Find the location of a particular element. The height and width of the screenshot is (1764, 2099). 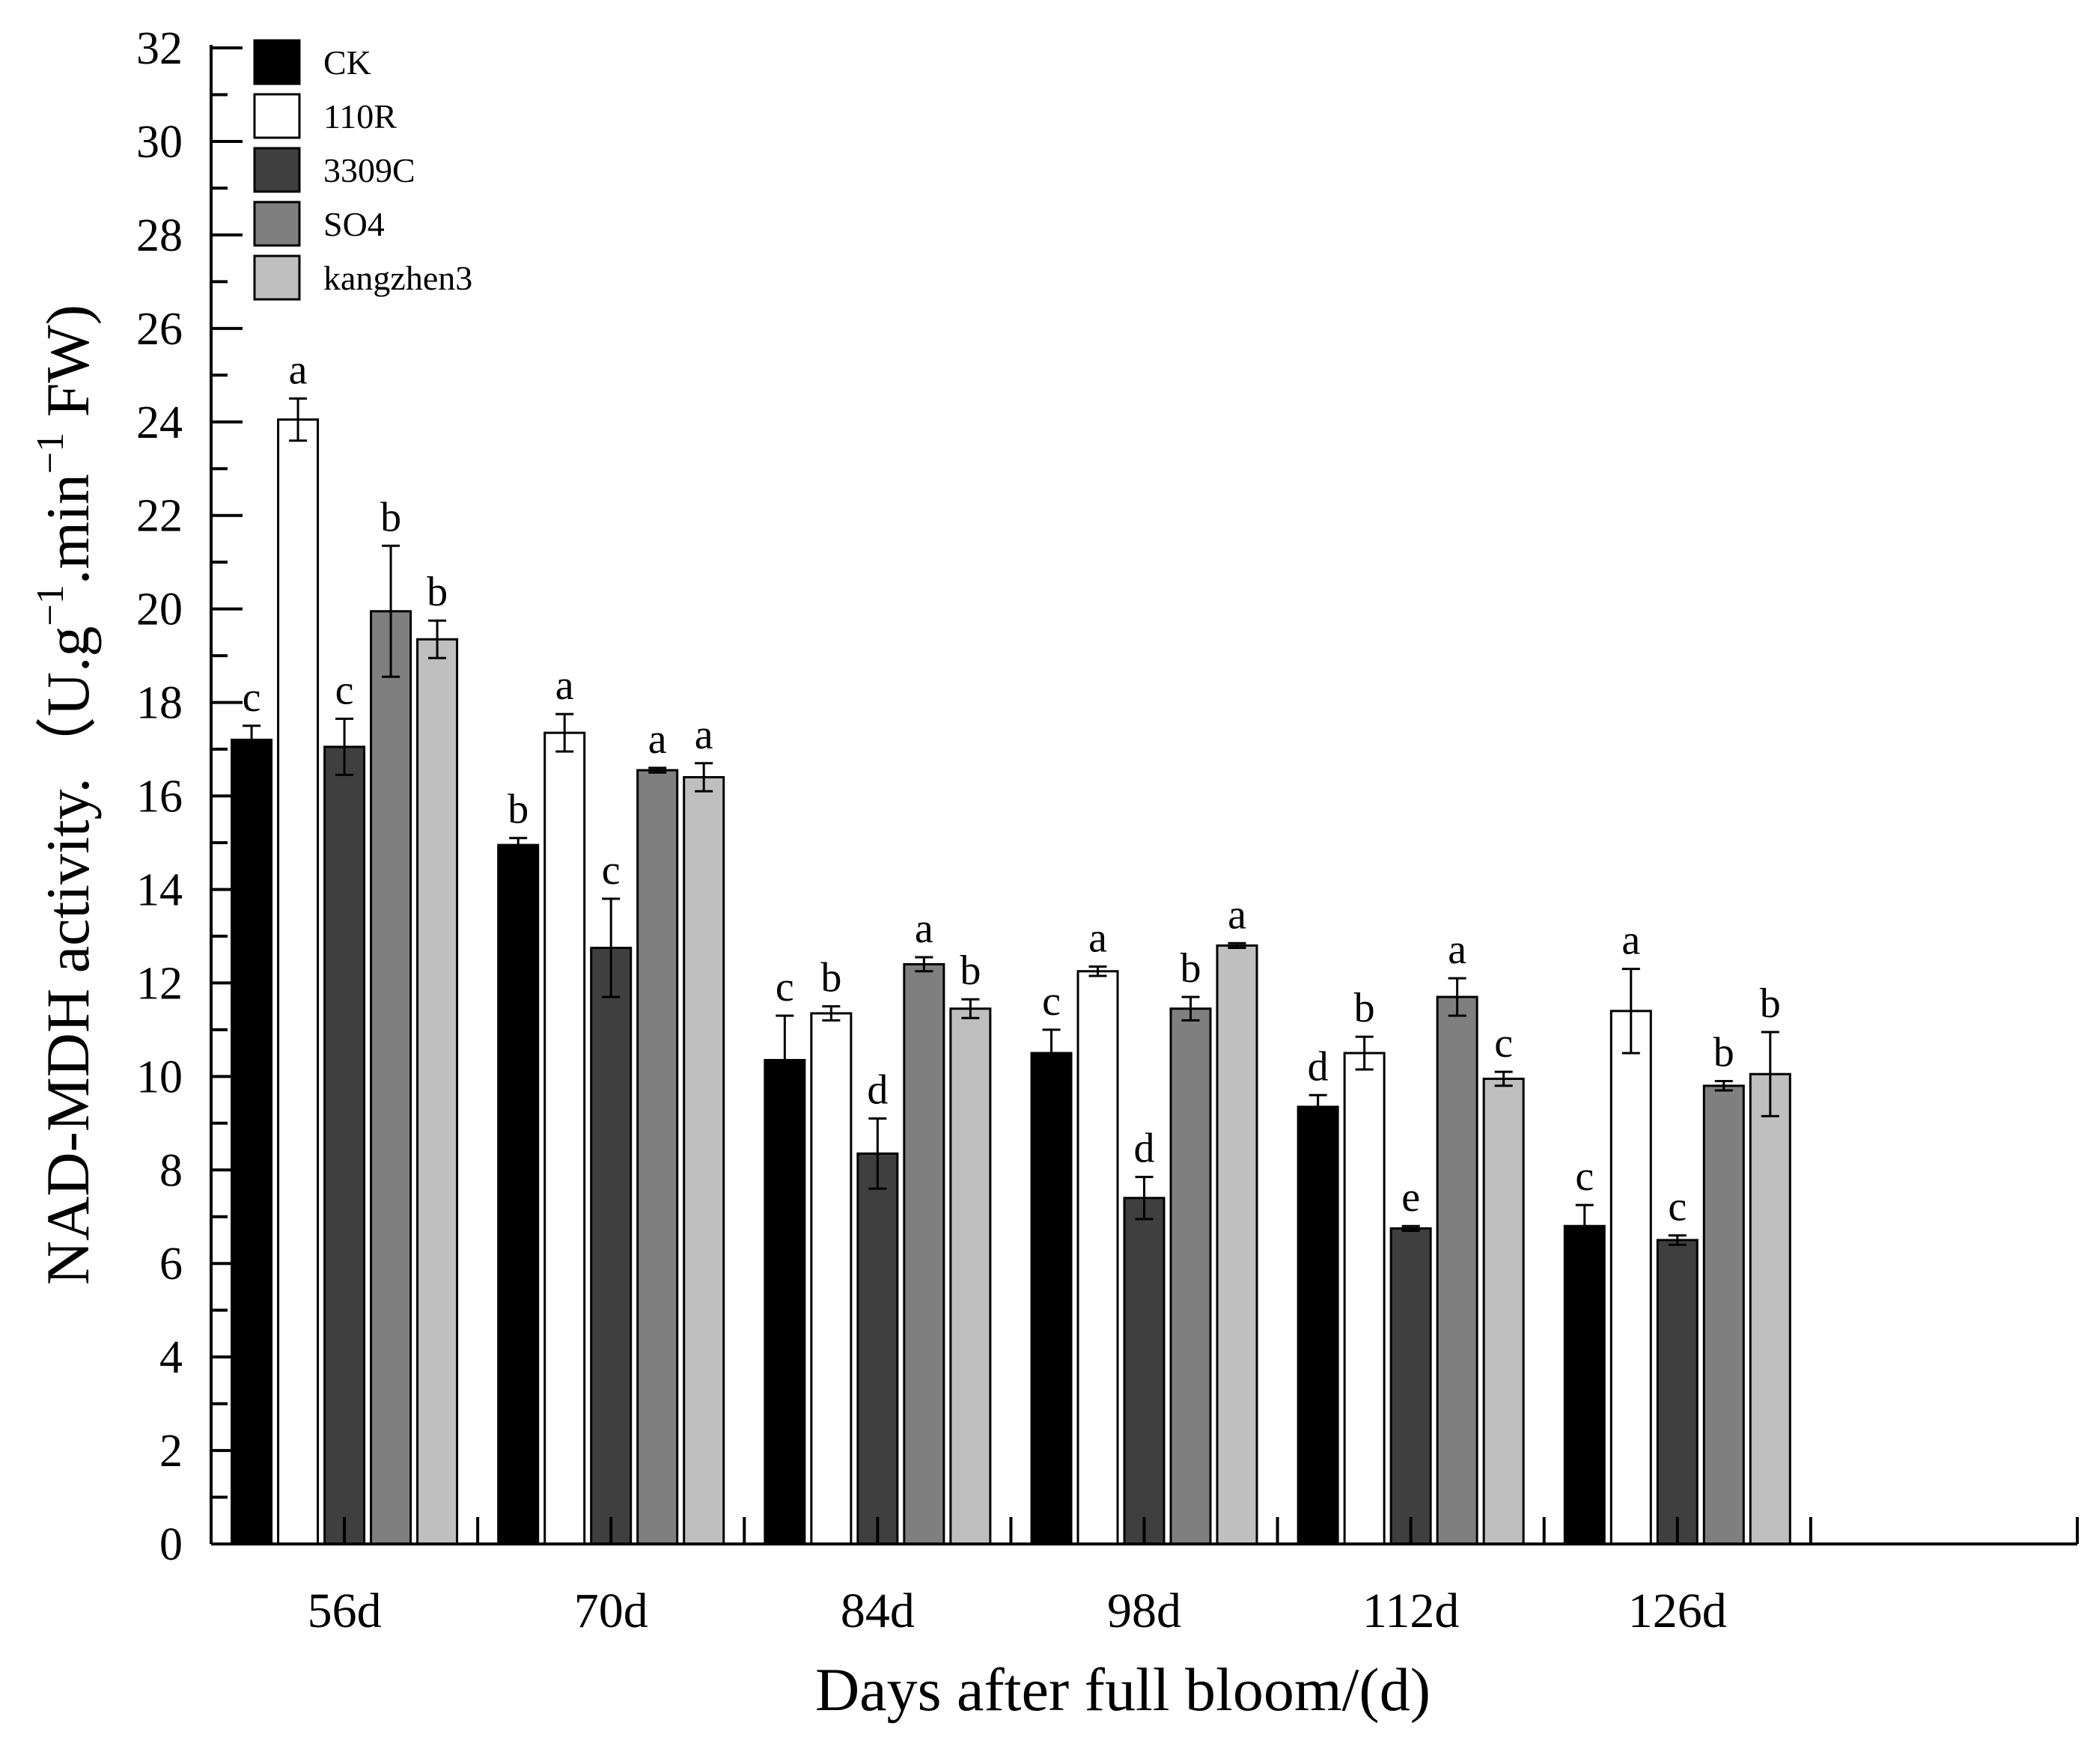

bar-CK-98d is located at coordinates (1051, 1298).